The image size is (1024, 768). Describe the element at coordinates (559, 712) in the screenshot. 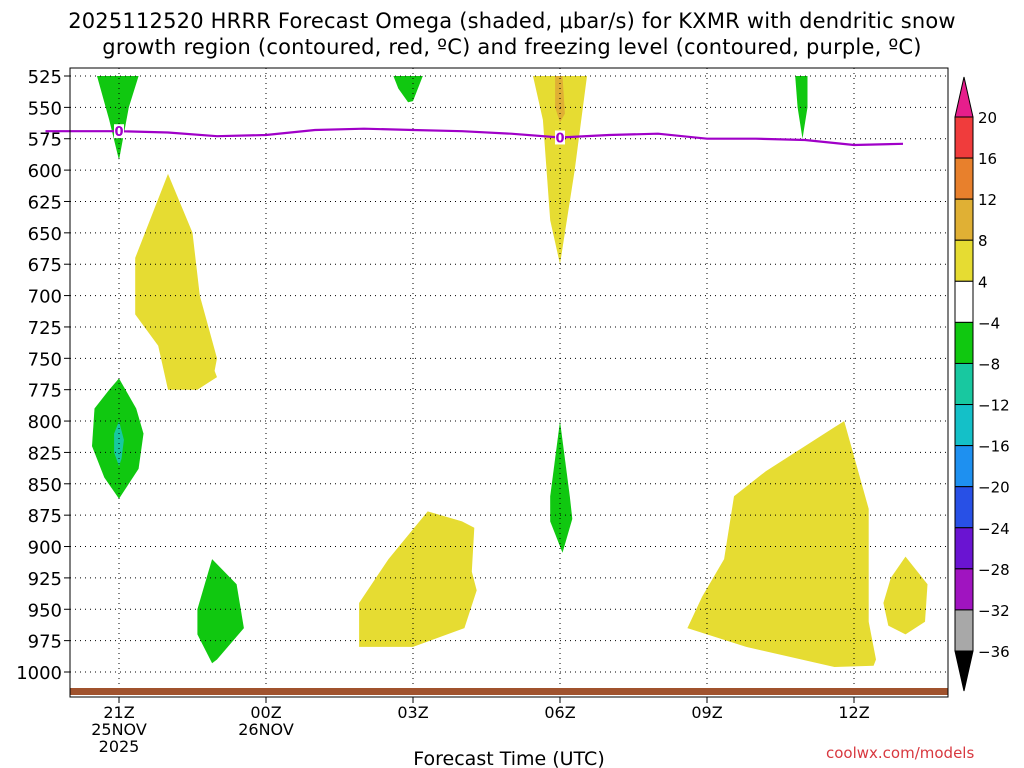

I see `x-tick-label-9-0: 06Z` at that location.